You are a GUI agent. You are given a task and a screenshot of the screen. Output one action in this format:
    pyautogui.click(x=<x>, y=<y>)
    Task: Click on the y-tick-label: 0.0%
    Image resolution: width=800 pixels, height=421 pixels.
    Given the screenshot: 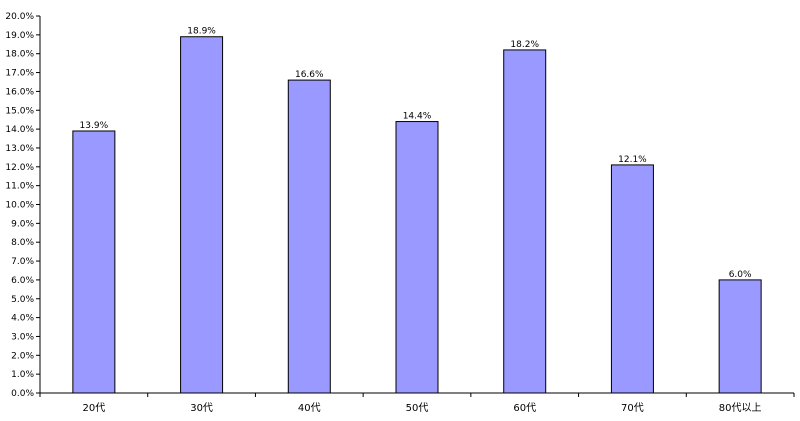 What is the action you would take?
    pyautogui.click(x=22, y=394)
    